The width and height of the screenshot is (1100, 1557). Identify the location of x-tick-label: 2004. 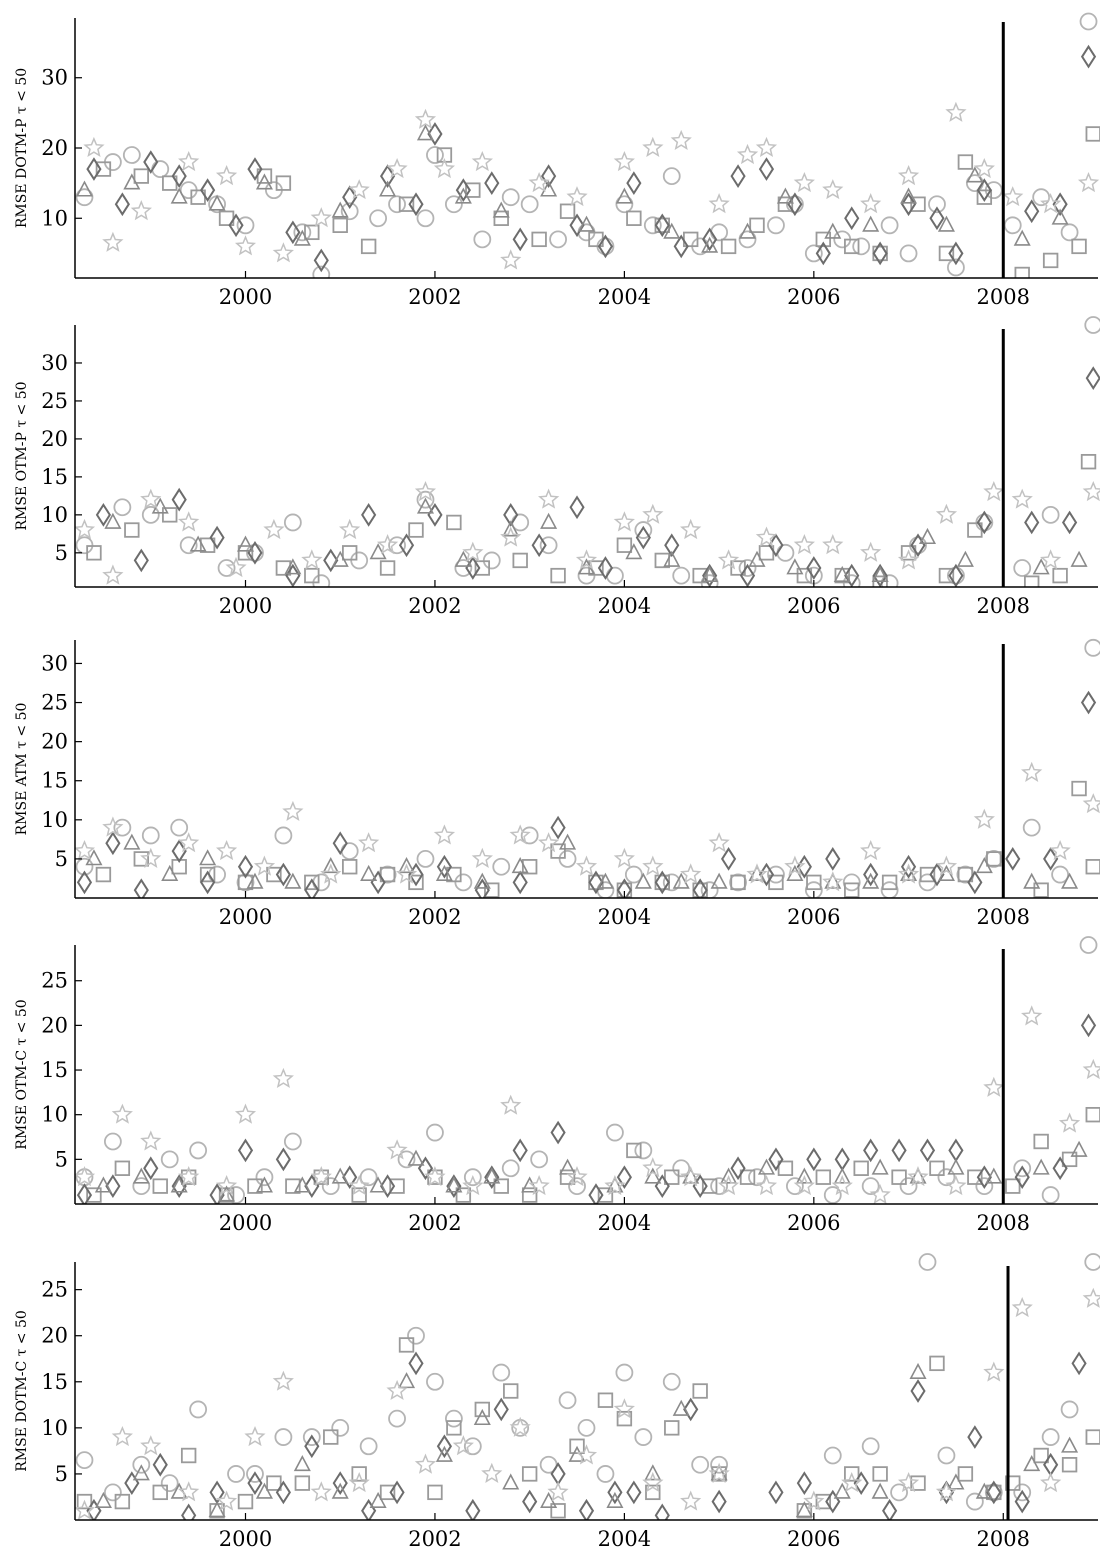
(624, 297).